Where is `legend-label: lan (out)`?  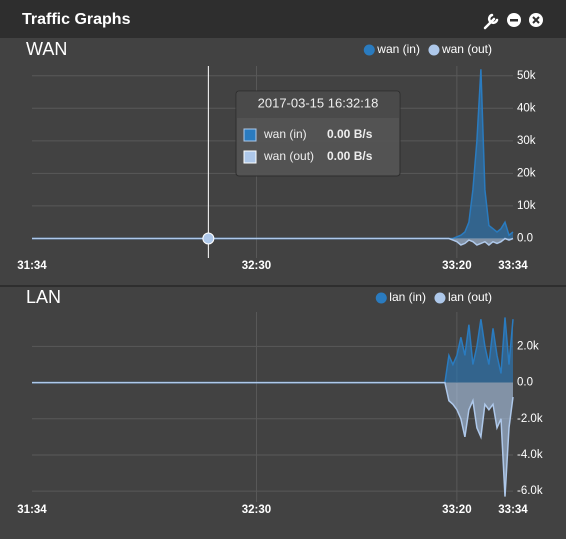
legend-label: lan (out) is located at coordinates (470, 297).